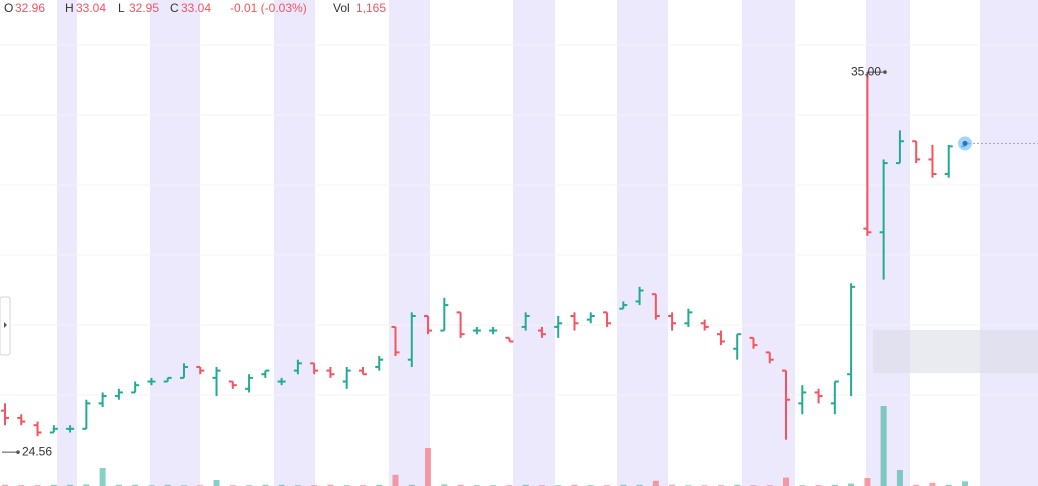 This screenshot has width=1038, height=486. I want to click on low-marker-label: 24.56, so click(37, 451).